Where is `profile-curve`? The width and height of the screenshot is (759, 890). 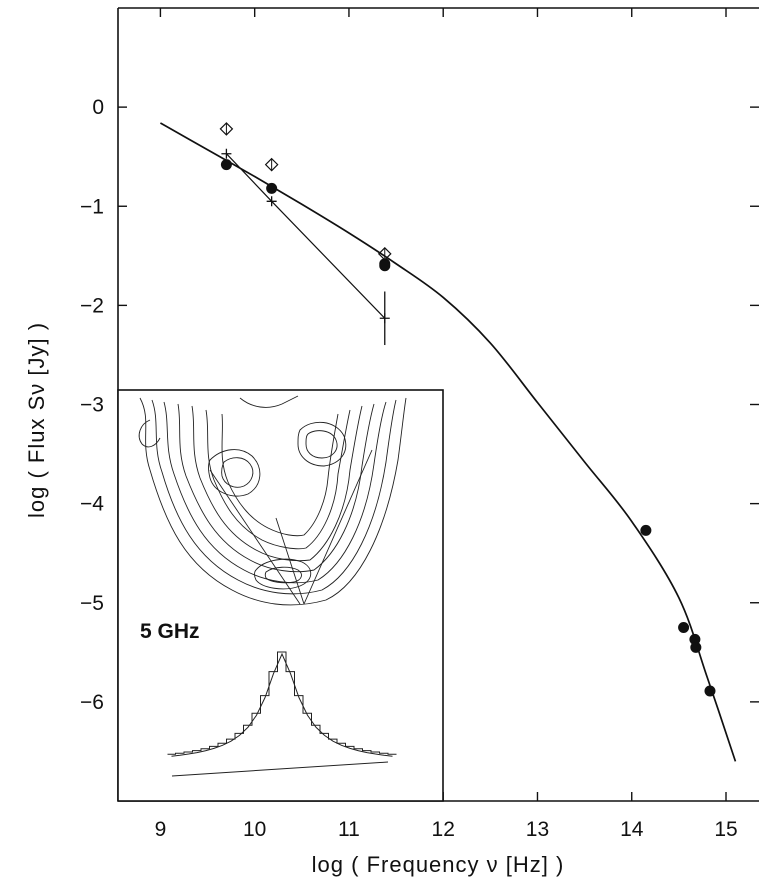 profile-curve is located at coordinates (282, 704).